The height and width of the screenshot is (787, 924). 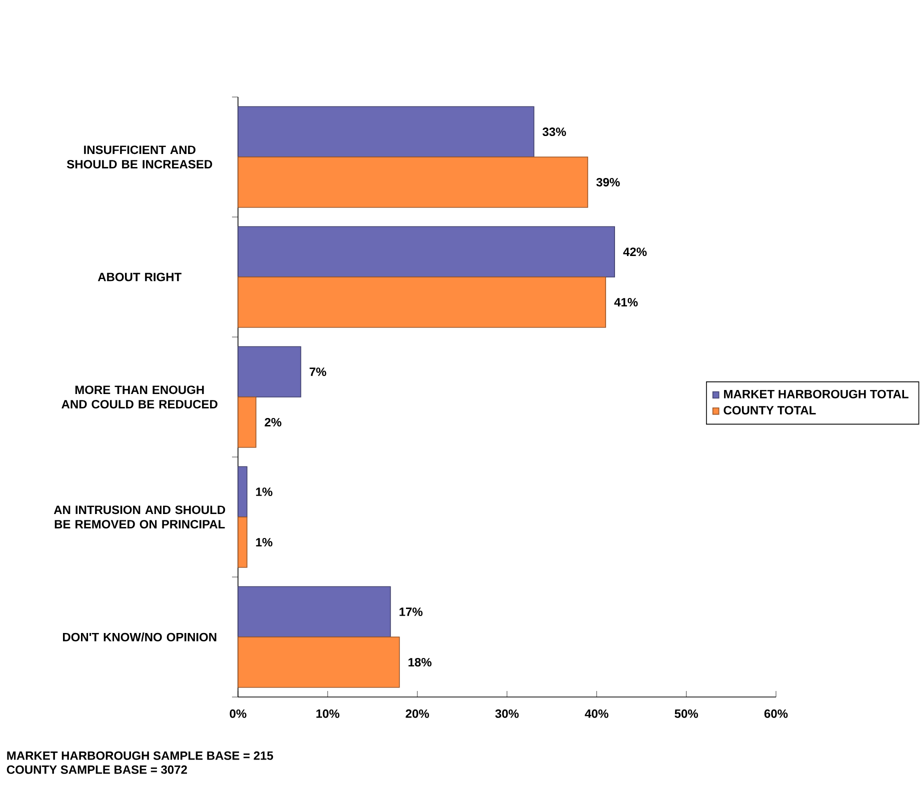 I want to click on data-label: 18%, so click(x=420, y=662).